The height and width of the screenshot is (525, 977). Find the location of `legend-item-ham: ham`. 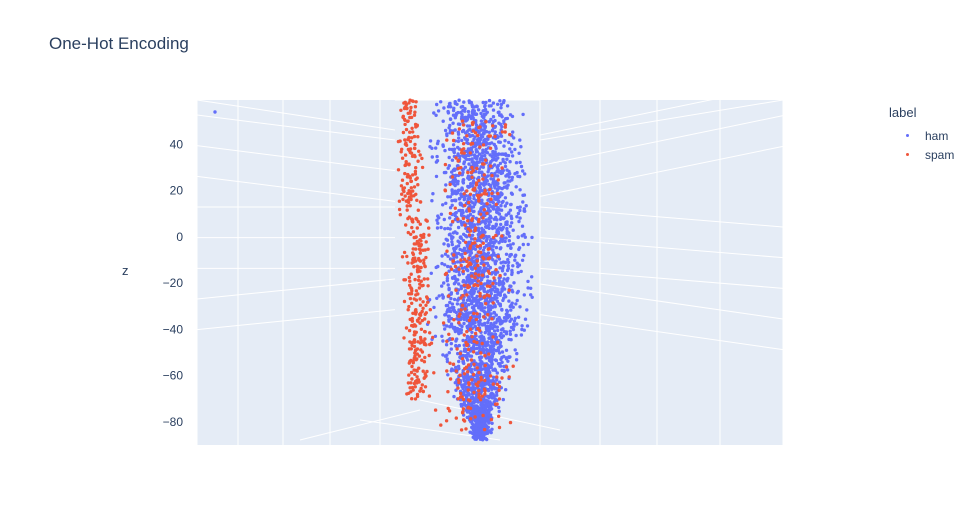

legend-item-ham: ham is located at coordinates (921, 135).